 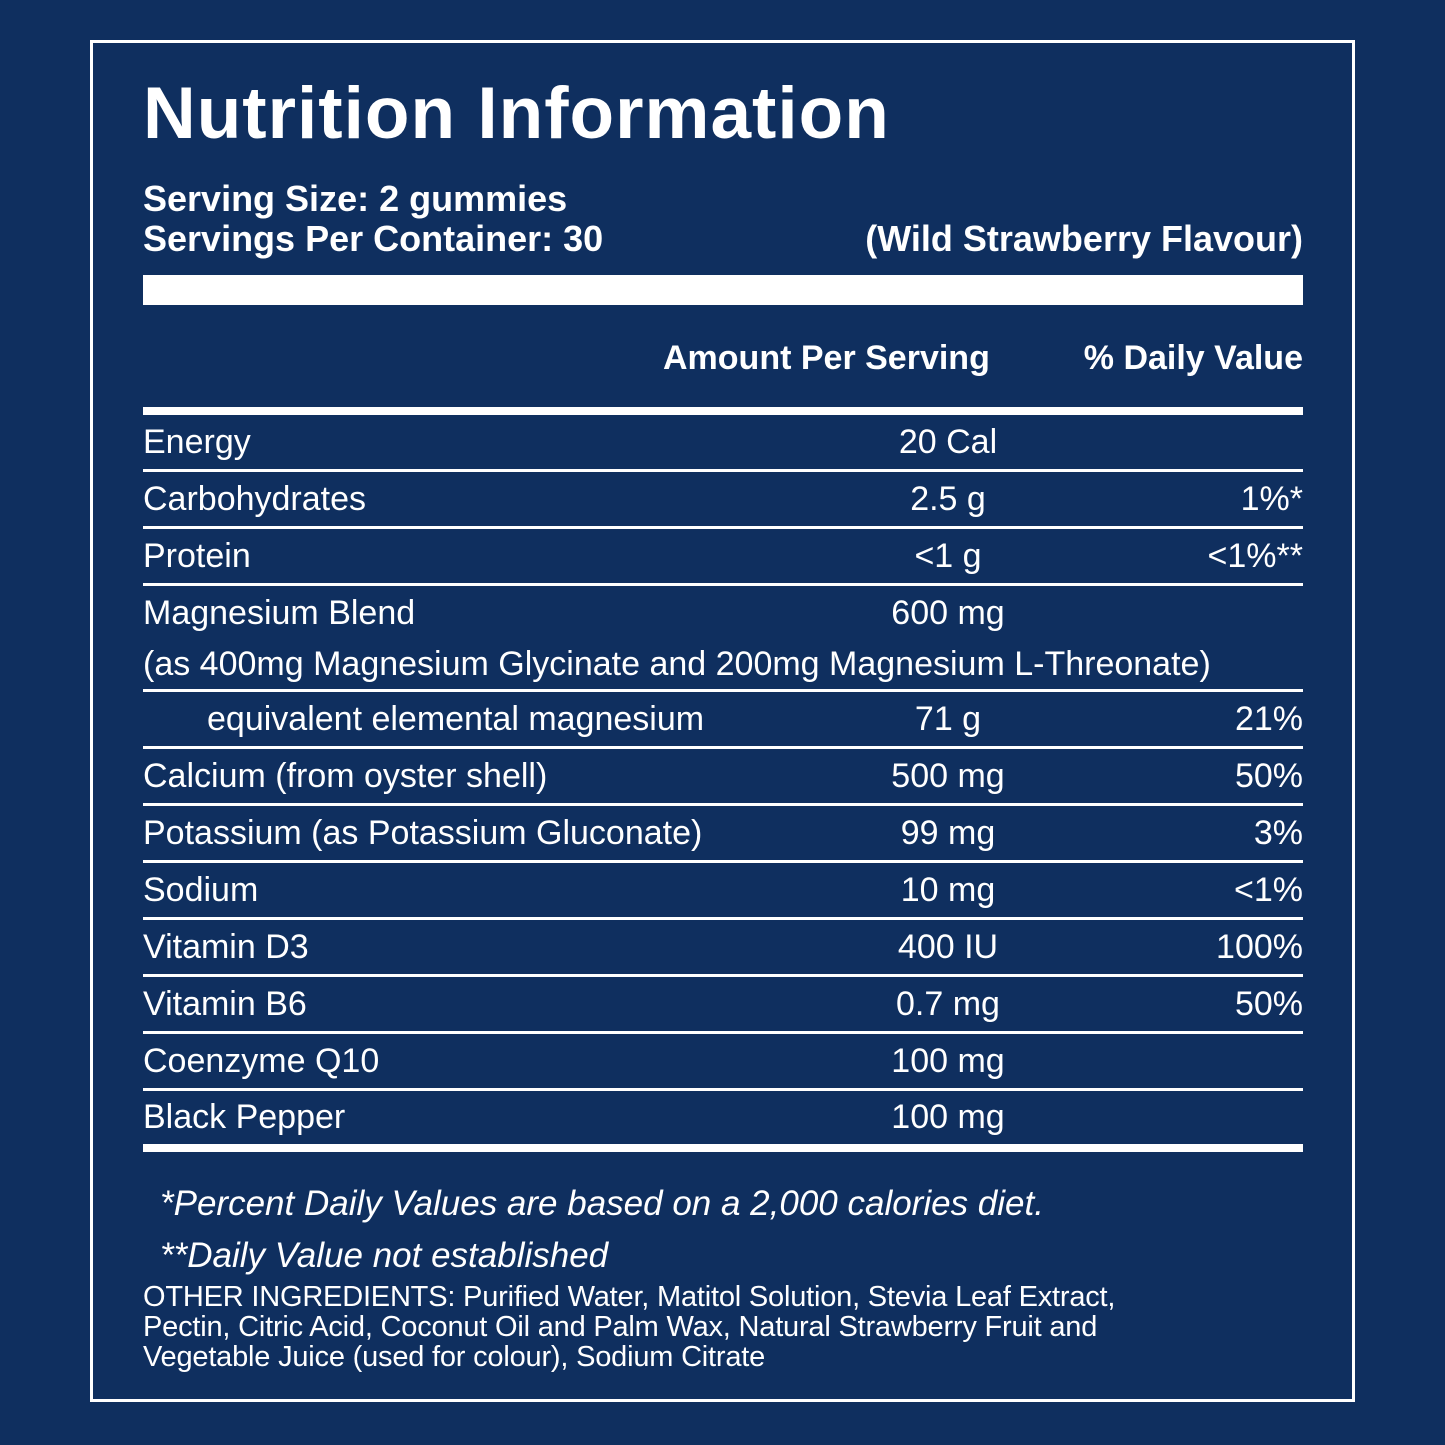 What do you see at coordinates (1084, 238) in the screenshot?
I see `flavour-label: (Wild Strawberry Flavour)` at bounding box center [1084, 238].